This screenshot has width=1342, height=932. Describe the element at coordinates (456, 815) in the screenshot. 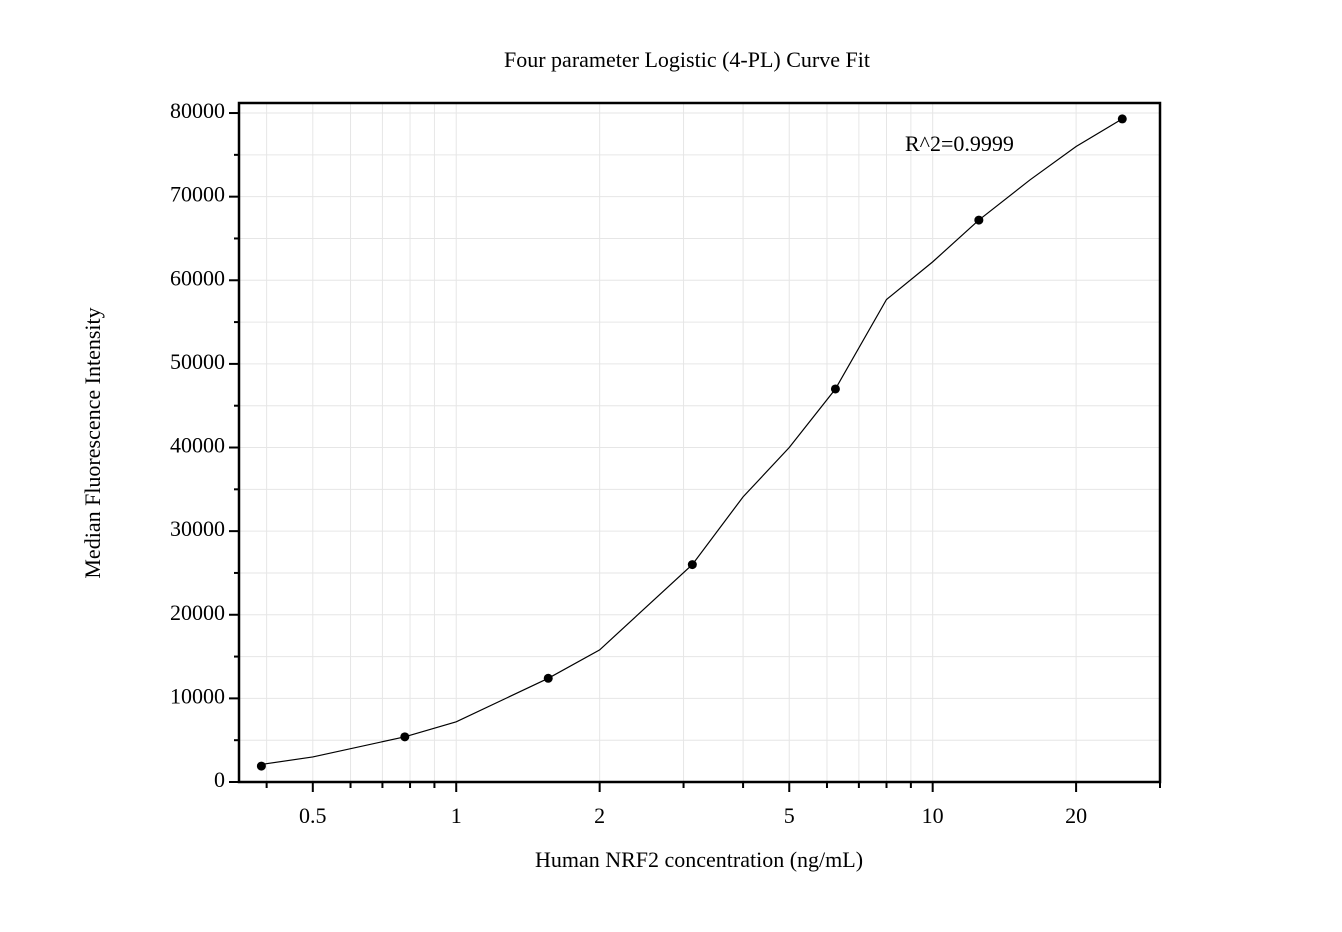

I see `x-tick-label: 1` at that location.